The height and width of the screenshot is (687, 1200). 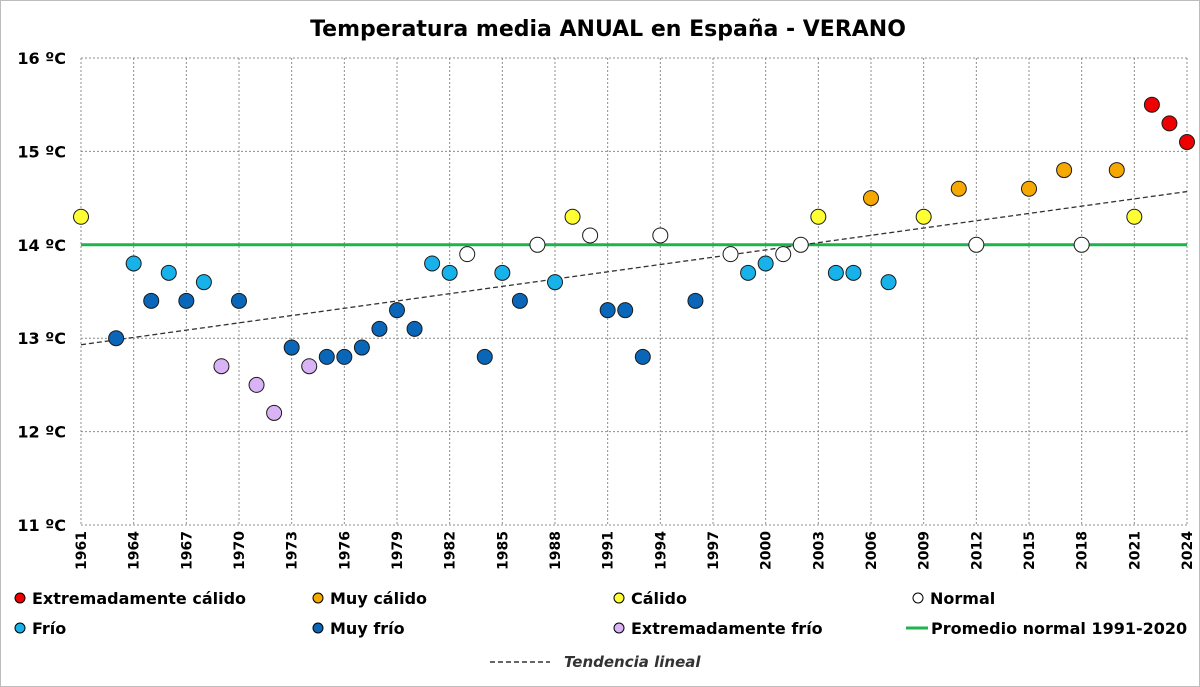 What do you see at coordinates (871, 198) in the screenshot?
I see `data-point-2006` at bounding box center [871, 198].